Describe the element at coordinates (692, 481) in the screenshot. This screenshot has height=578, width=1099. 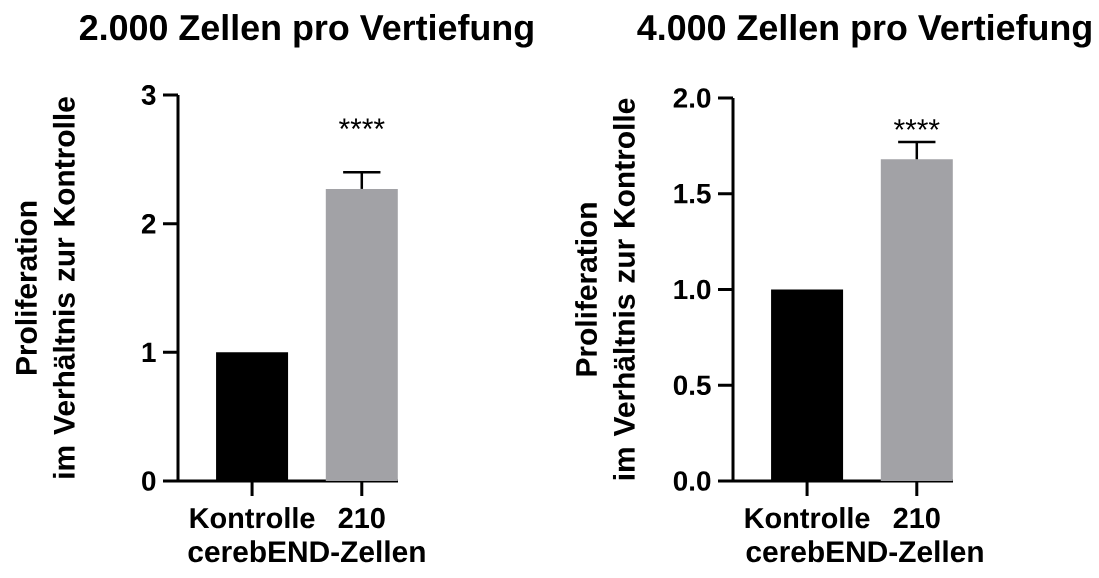
I see `y-tick-label: 0.0` at that location.